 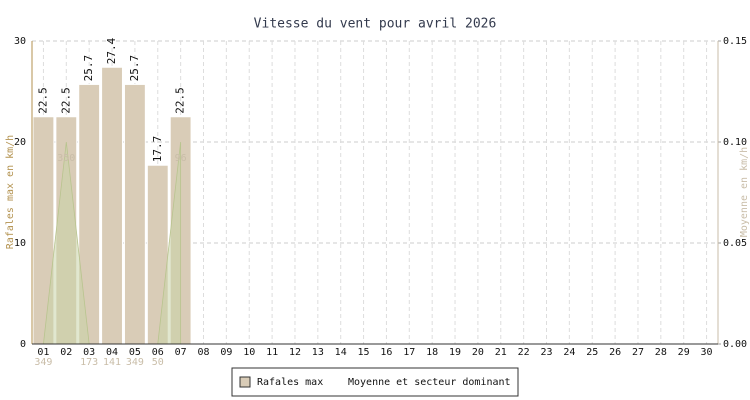 I want to click on x-tick-label: 06, so click(x=158, y=352).